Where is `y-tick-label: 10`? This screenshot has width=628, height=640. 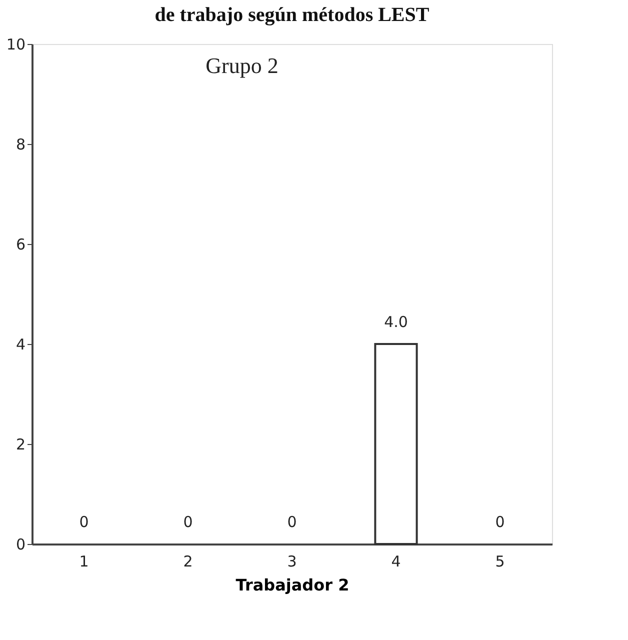
y-tick-label: 10 is located at coordinates (16, 45).